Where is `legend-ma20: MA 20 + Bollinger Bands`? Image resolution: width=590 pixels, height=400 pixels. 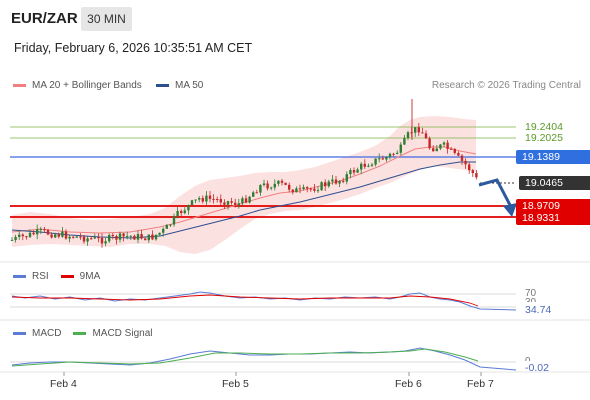
legend-ma20: MA 20 + Bollinger Bands is located at coordinates (77, 85).